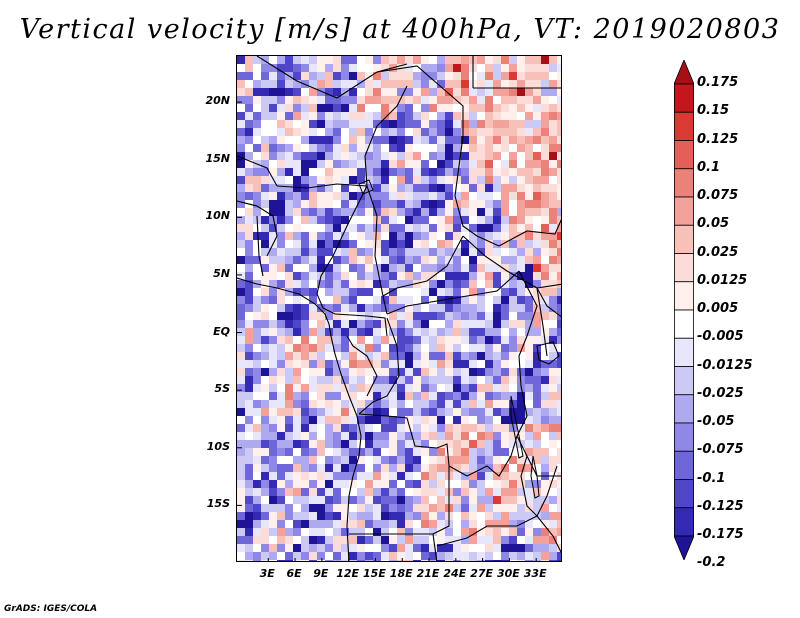 This screenshot has height=618, width=800. Describe the element at coordinates (218, 446) in the screenshot. I see `lat-label: 10S` at that location.